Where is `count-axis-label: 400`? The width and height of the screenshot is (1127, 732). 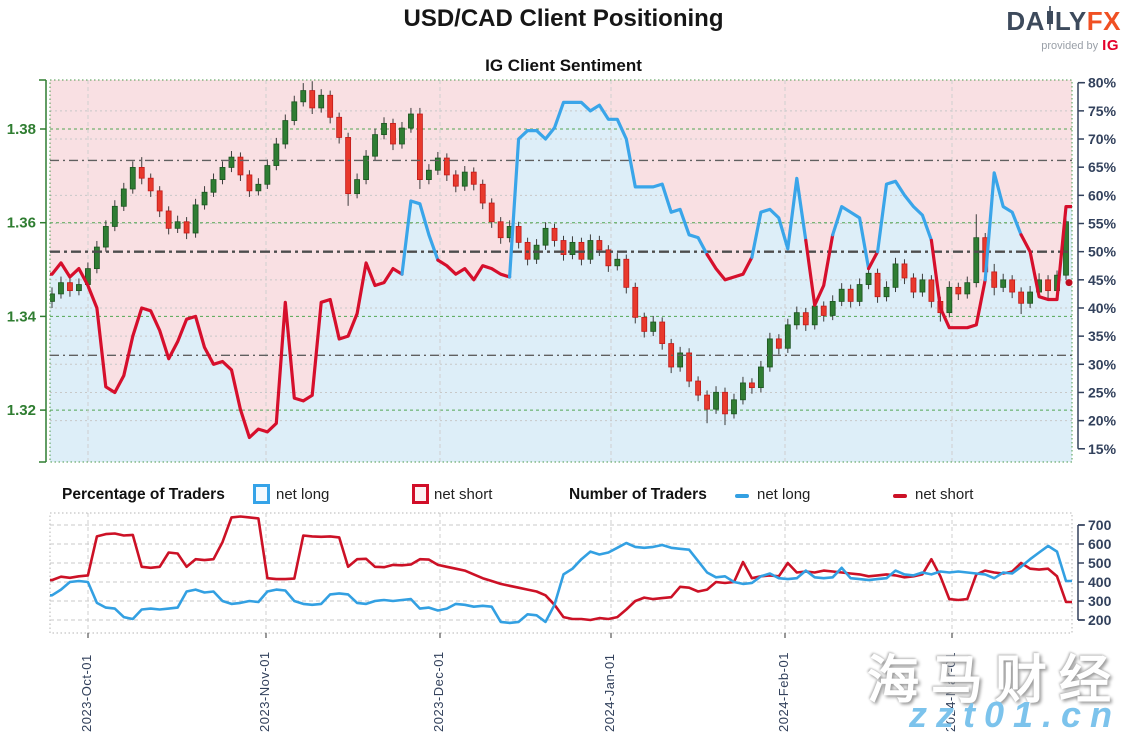
count-axis-label: 400 is located at coordinates (1100, 582).